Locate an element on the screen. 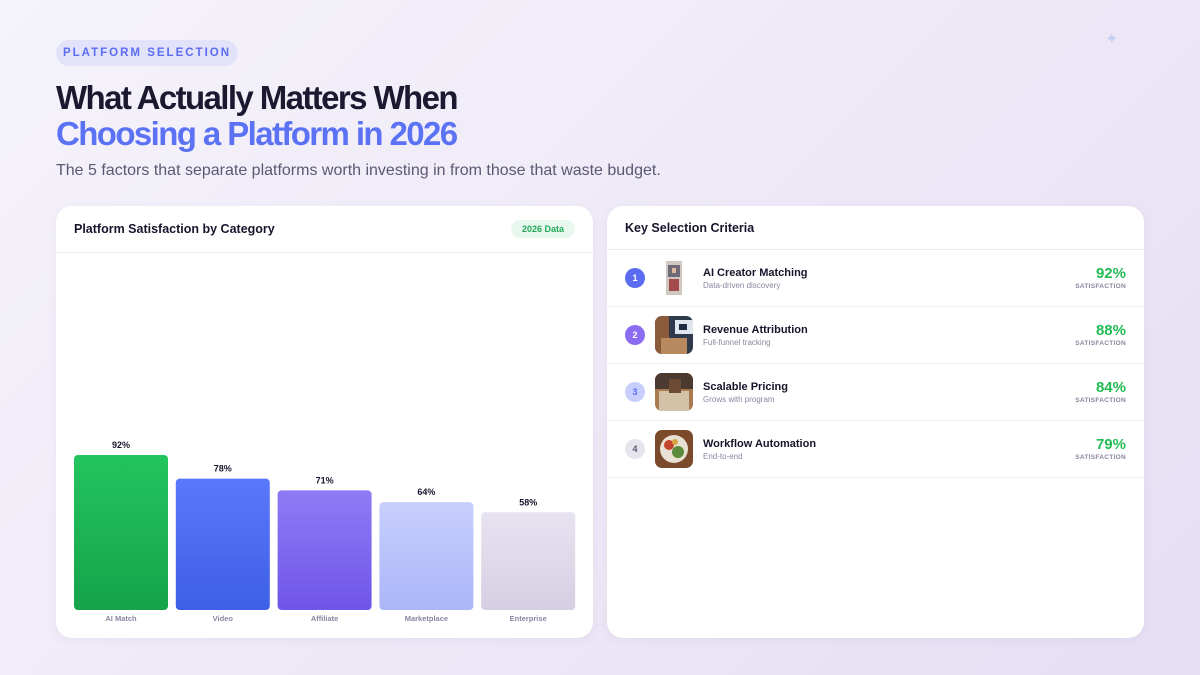 The height and width of the screenshot is (675, 1200). criteria-title: Scalable Pricing is located at coordinates (745, 386).